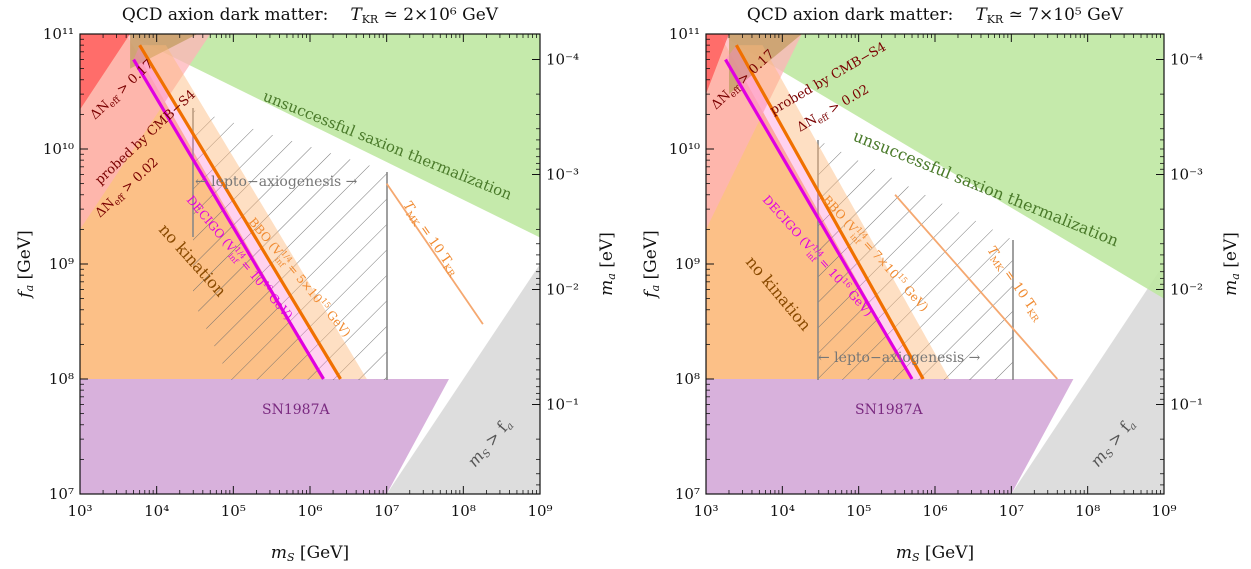 This screenshot has width=1251, height=569. I want to click on region-unsuccessful-saxion-thermalization, so click(333, 136).